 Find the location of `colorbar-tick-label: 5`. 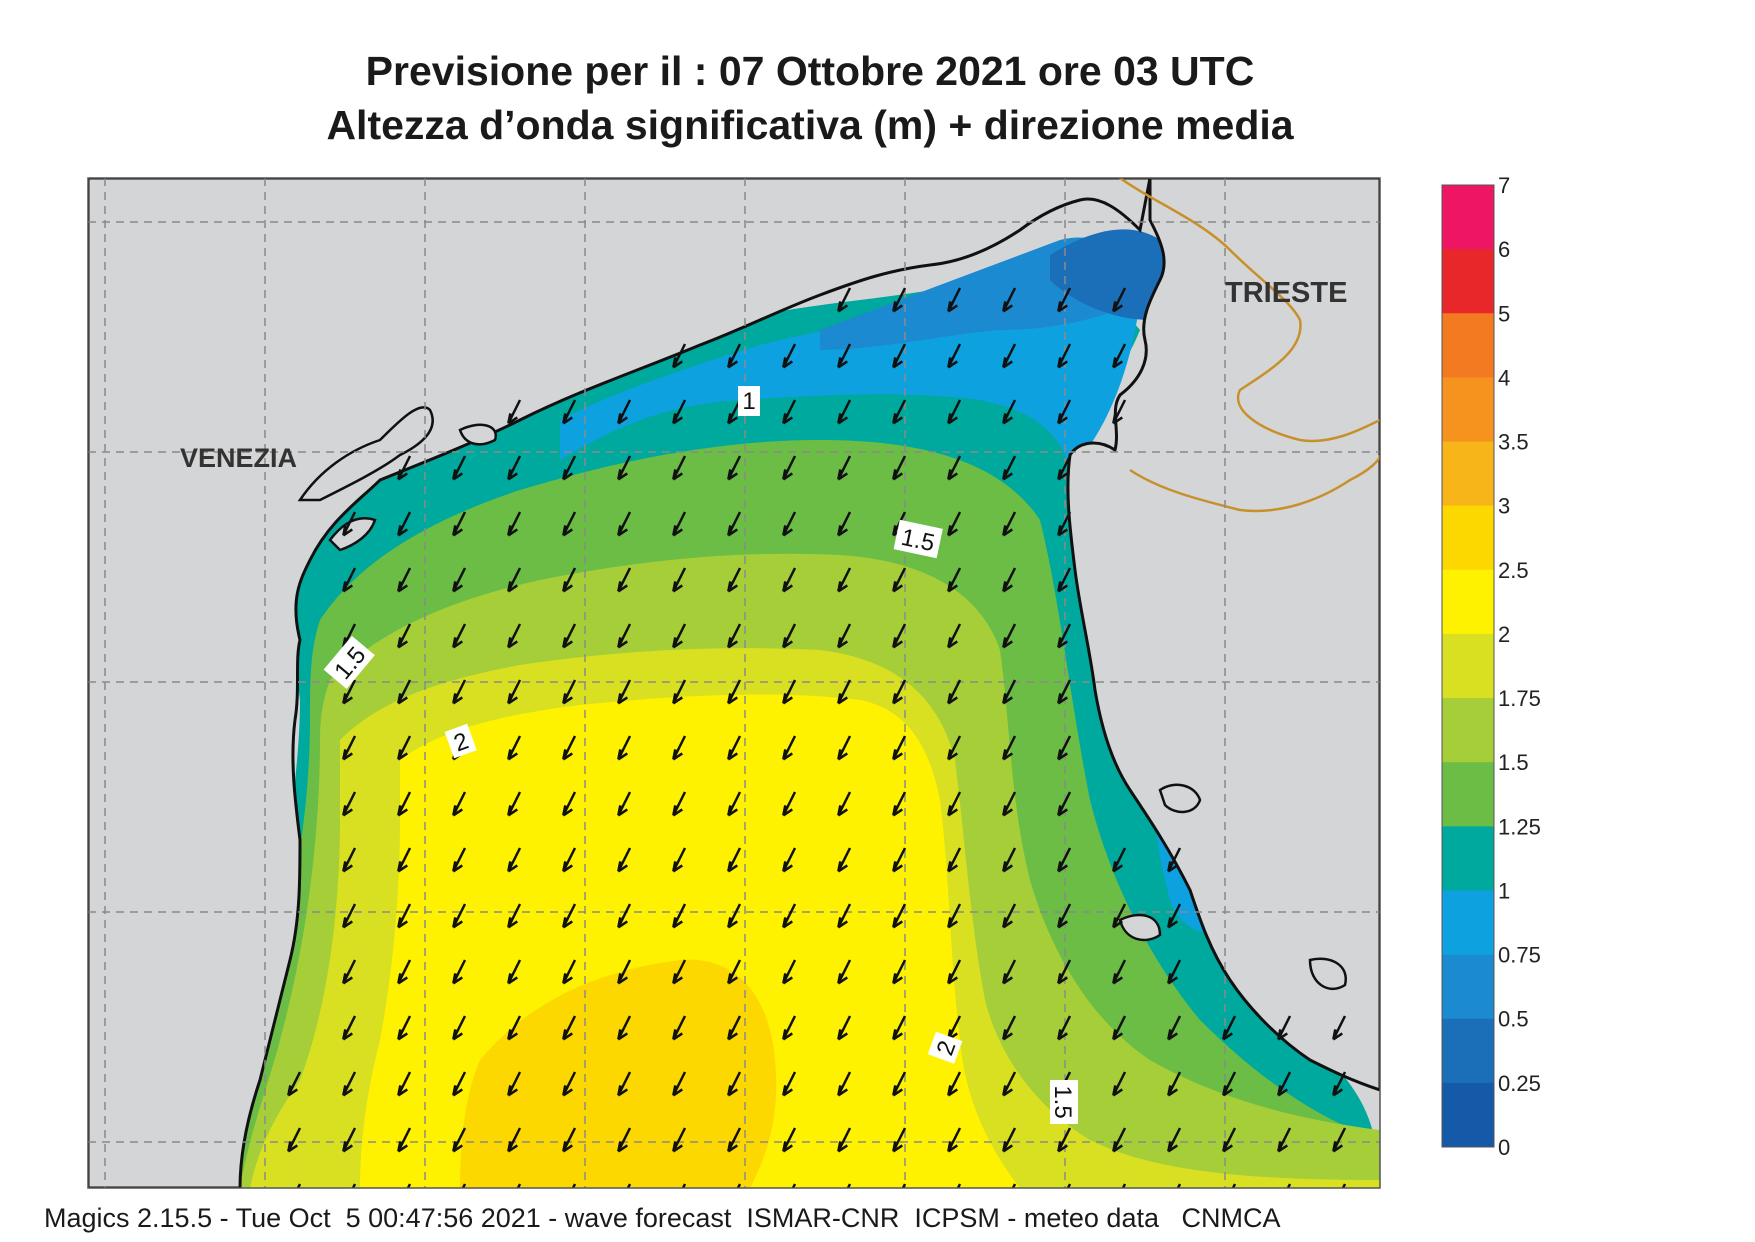

colorbar-tick-label: 5 is located at coordinates (1504, 313).